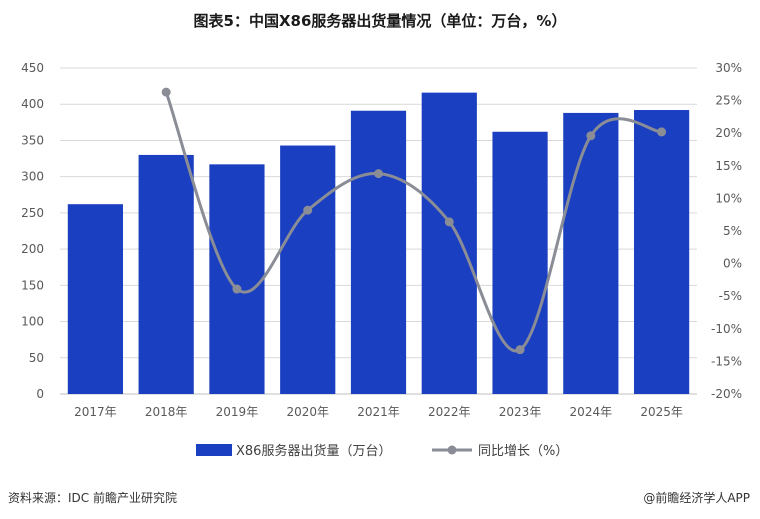  What do you see at coordinates (728, 198) in the screenshot?
I see `right-axis-tick-label: 10%` at bounding box center [728, 198].